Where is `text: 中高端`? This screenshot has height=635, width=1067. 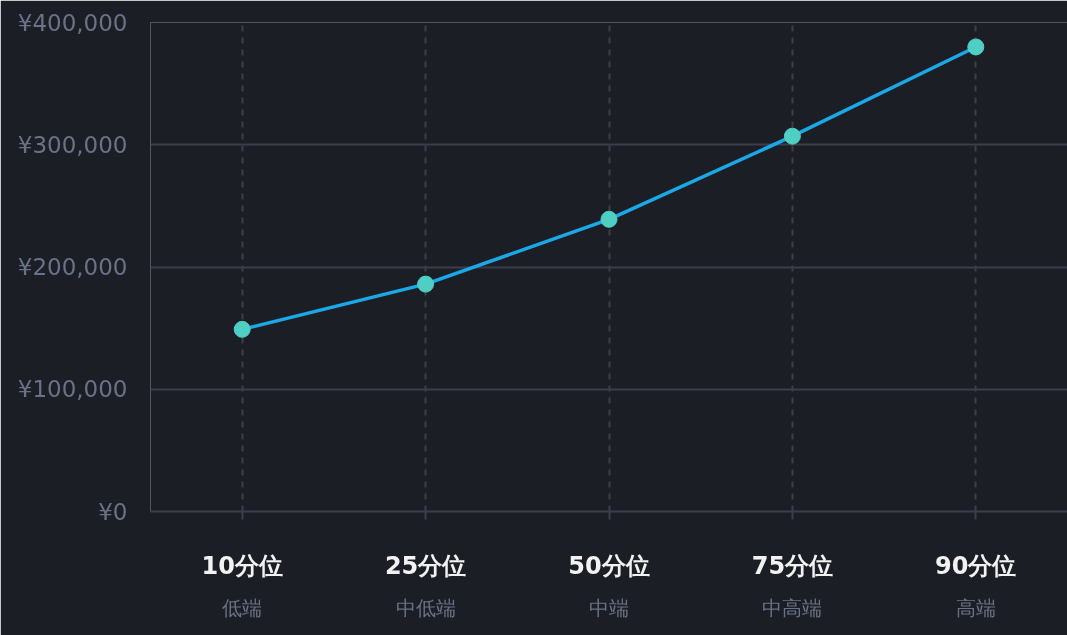 text: 中高端 is located at coordinates (792, 607).